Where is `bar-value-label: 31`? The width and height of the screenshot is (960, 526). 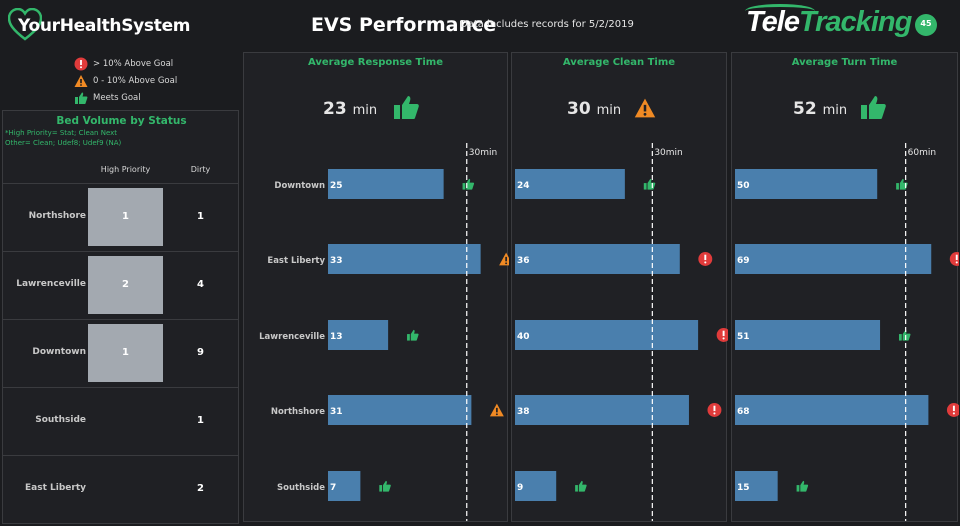 bar-value-label: 31 is located at coordinates (336, 412).